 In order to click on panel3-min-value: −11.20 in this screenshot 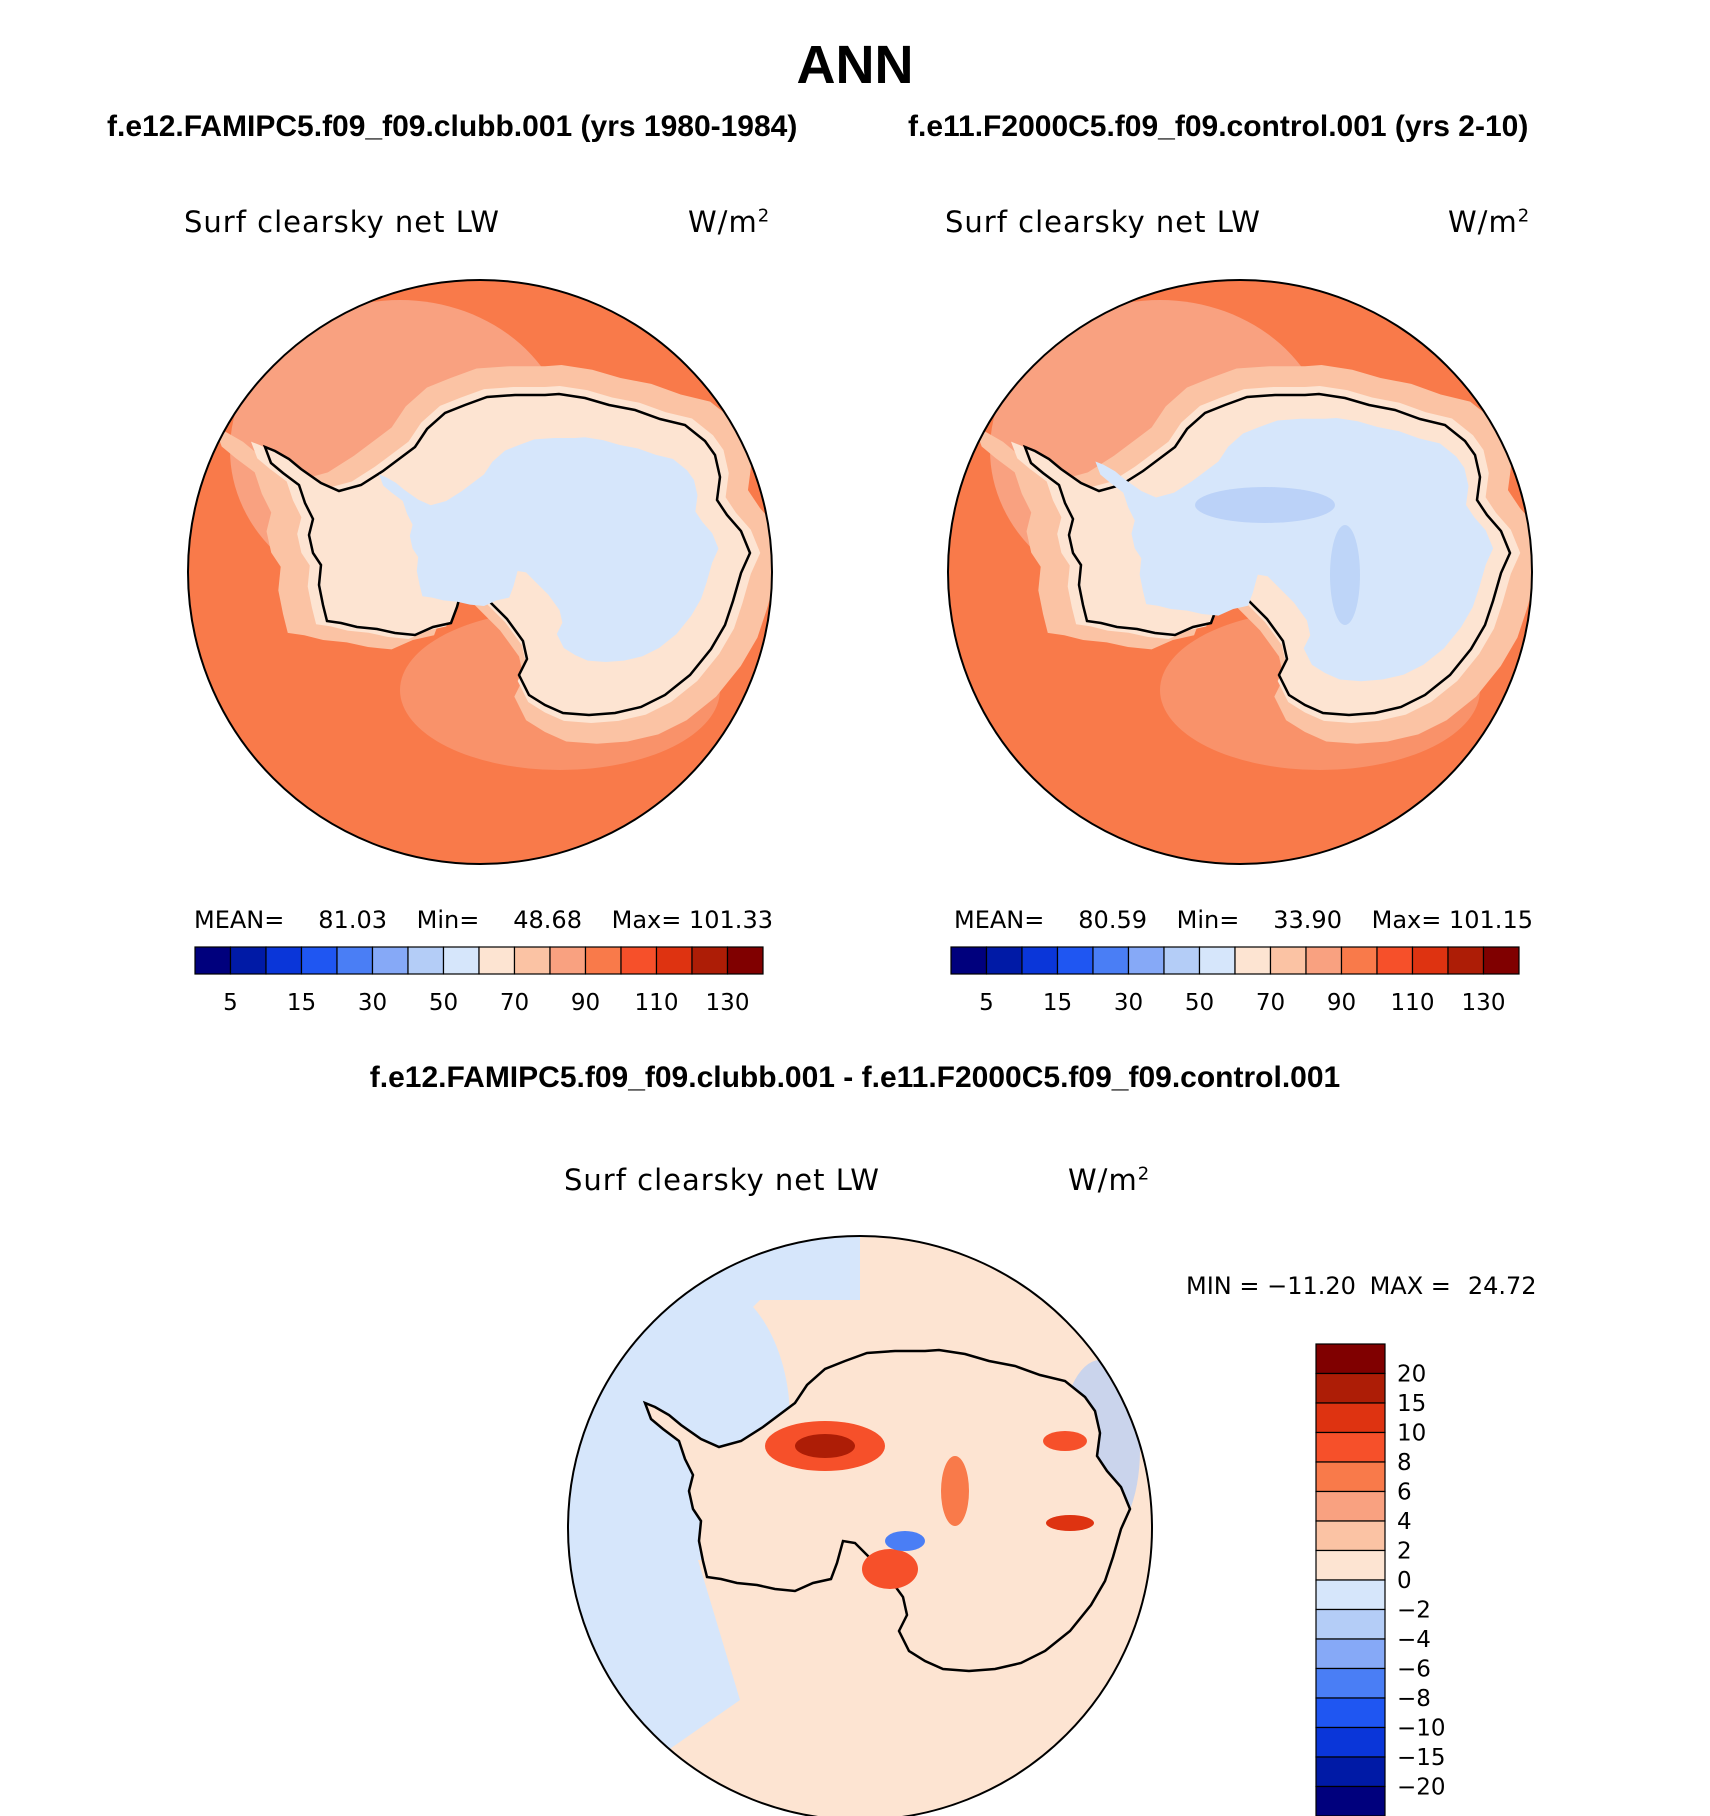, I will do `click(1311, 1286)`.